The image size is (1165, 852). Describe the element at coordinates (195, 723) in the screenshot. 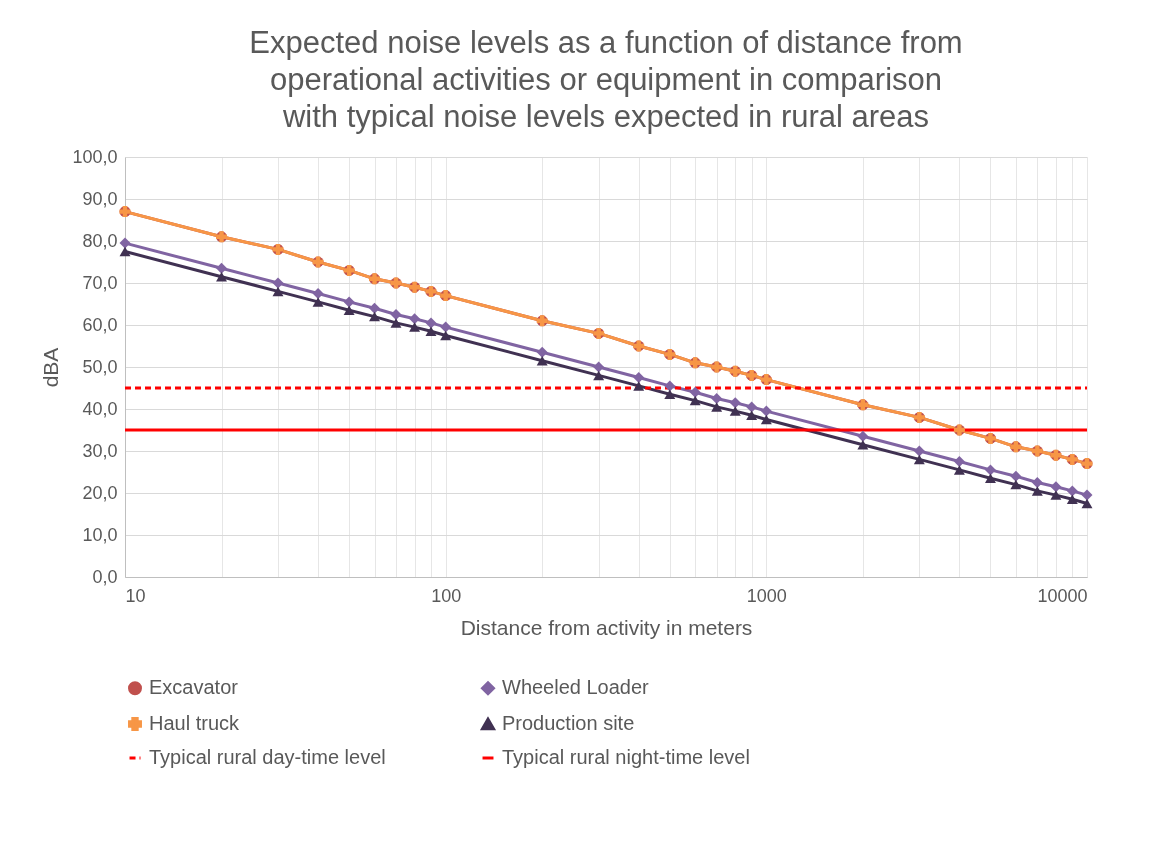

I see `legend-label: Haul truck` at that location.